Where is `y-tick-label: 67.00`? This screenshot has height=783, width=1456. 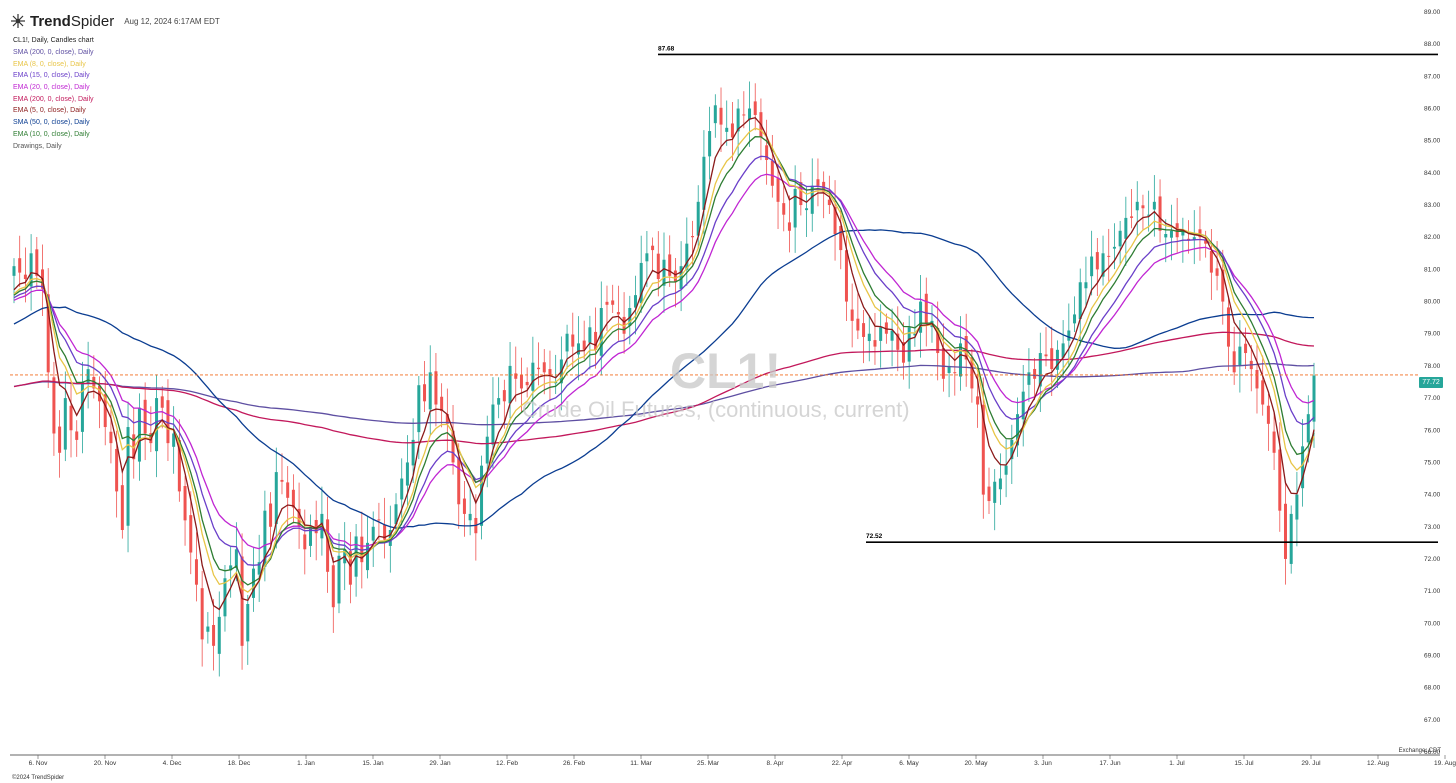 y-tick-label: 67.00 is located at coordinates (1432, 720).